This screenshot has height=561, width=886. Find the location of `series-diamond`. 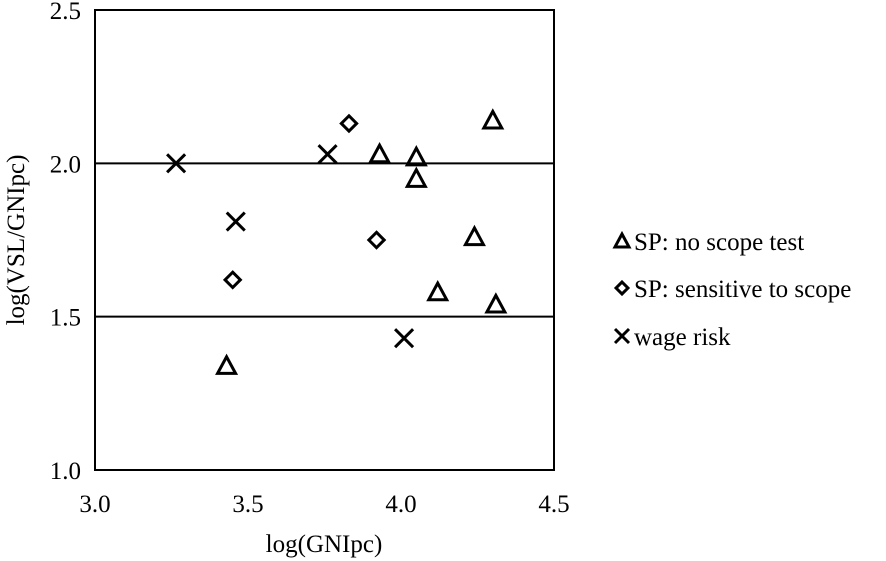

series-diamond is located at coordinates (304, 201).